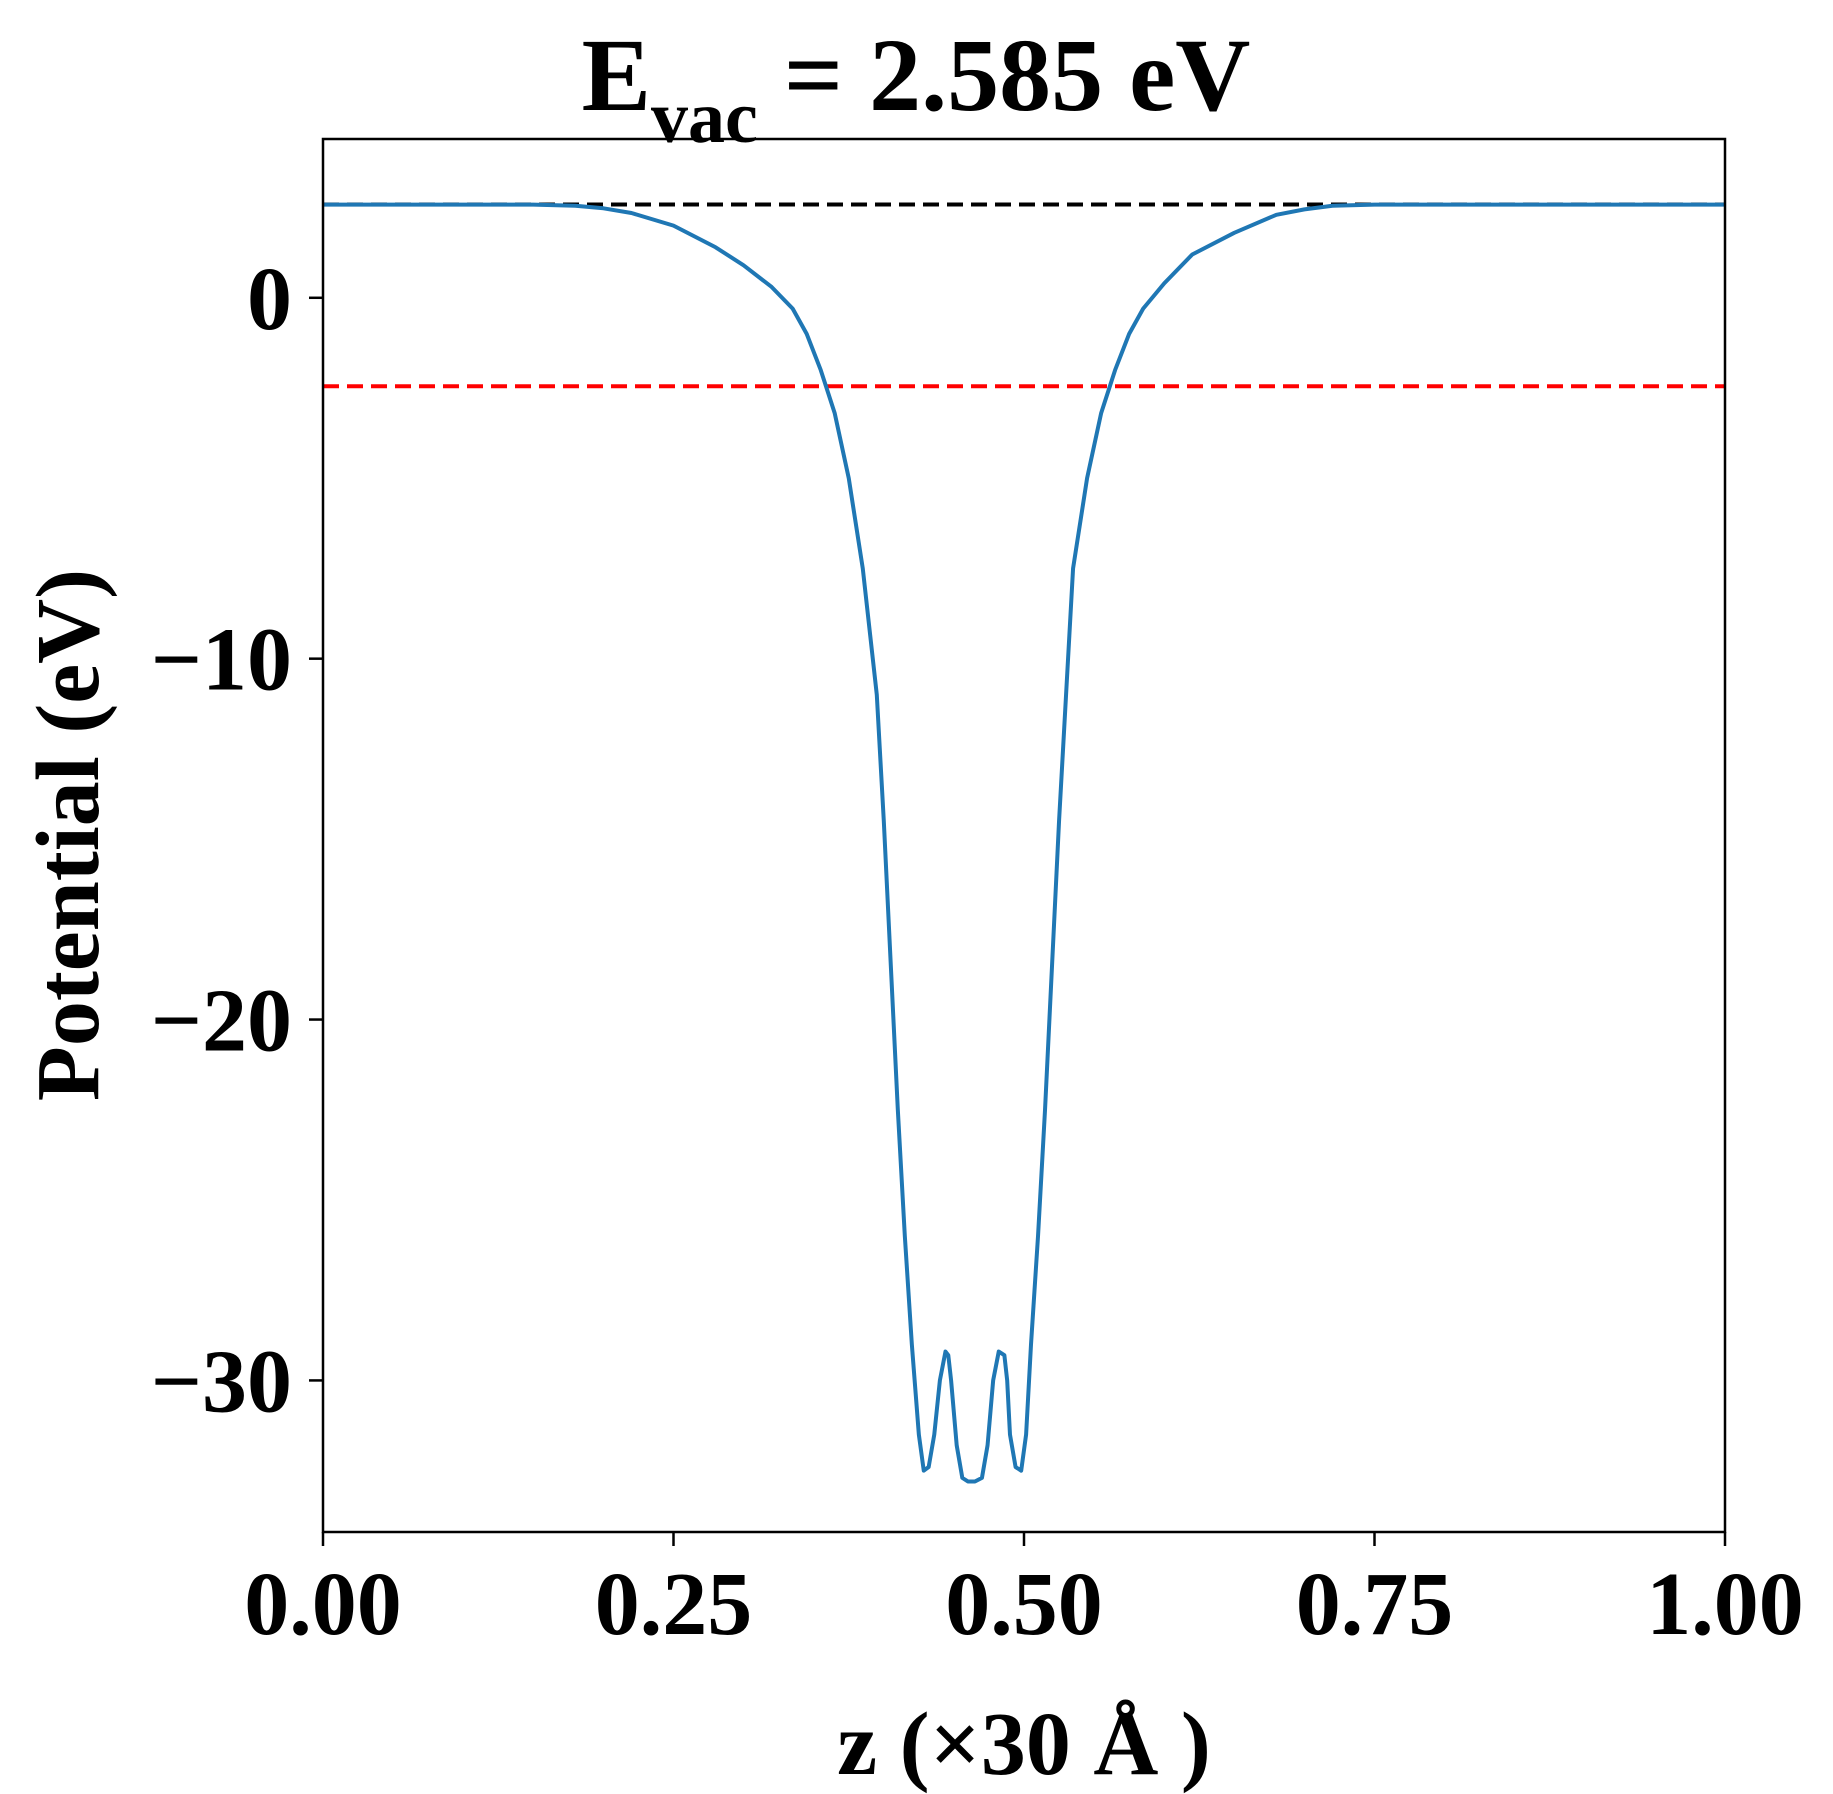 The width and height of the screenshot is (1833, 1794). What do you see at coordinates (237, 840) in the screenshot?
I see `y-axis: 0 −10 −20 −30` at bounding box center [237, 840].